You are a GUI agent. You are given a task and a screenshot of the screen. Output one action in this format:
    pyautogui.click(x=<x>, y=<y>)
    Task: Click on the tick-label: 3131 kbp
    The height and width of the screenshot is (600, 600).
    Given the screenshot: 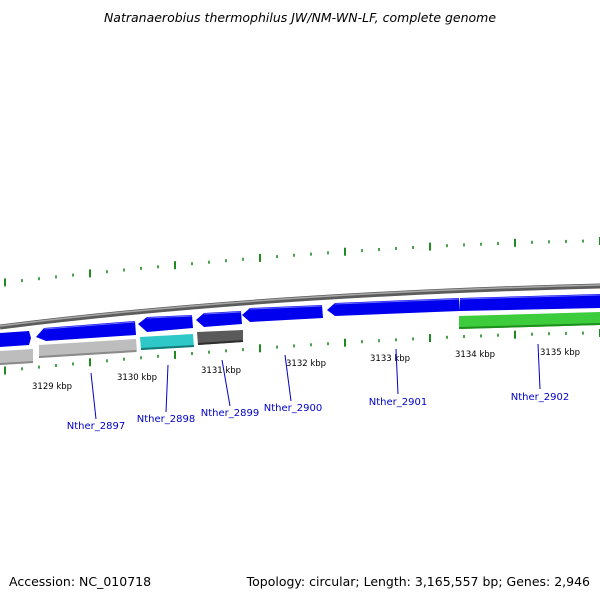 What is the action you would take?
    pyautogui.click(x=221, y=371)
    